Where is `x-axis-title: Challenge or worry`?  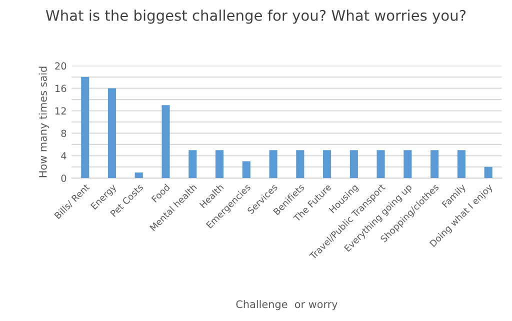 x-axis-title: Challenge or worry is located at coordinates (287, 305).